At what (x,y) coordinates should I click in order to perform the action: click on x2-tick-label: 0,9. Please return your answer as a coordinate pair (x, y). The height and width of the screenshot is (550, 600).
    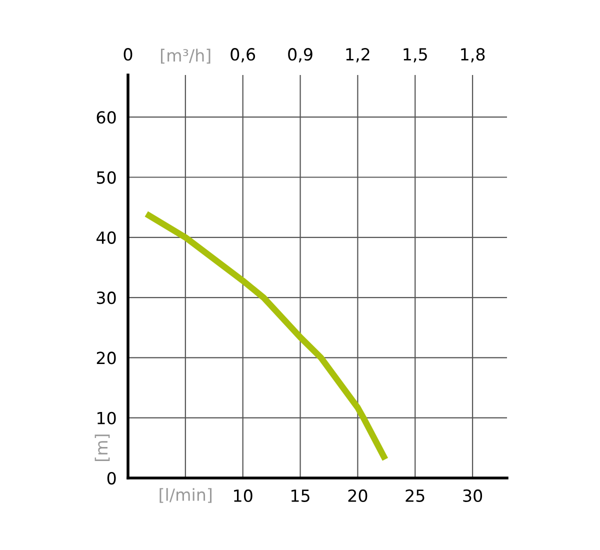
    Looking at the image, I should click on (300, 55).